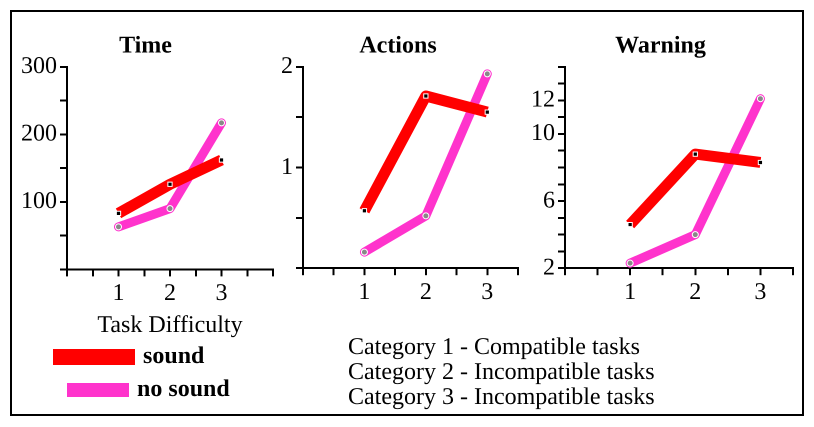 Image resolution: width=814 pixels, height=427 pixels. What do you see at coordinates (173, 356) in the screenshot?
I see `legend-label: sound` at bounding box center [173, 356].